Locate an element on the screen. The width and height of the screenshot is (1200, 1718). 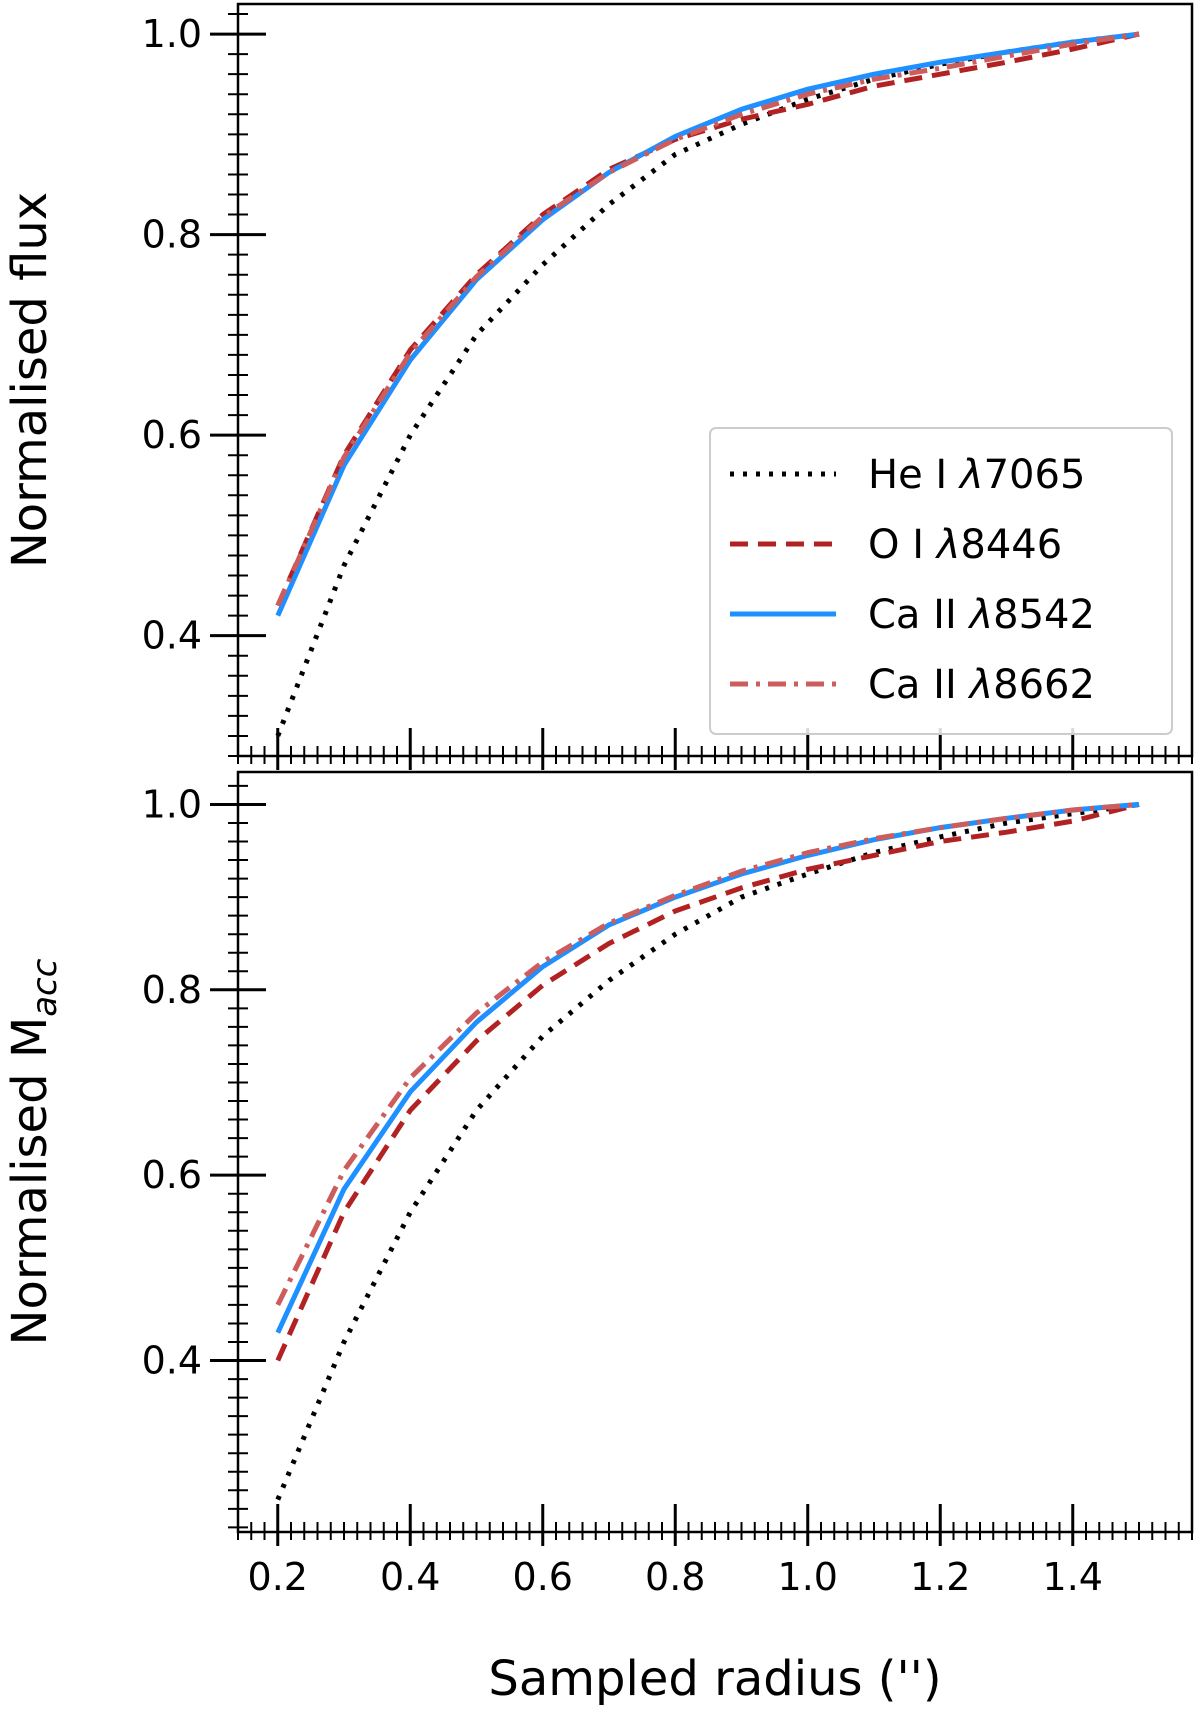
legend-label: Ca II λ8662 is located at coordinates (981, 685).